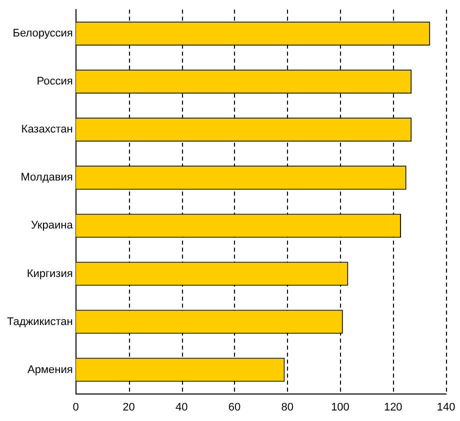  I want to click on y-tick-label: Молдавия, so click(46, 178).